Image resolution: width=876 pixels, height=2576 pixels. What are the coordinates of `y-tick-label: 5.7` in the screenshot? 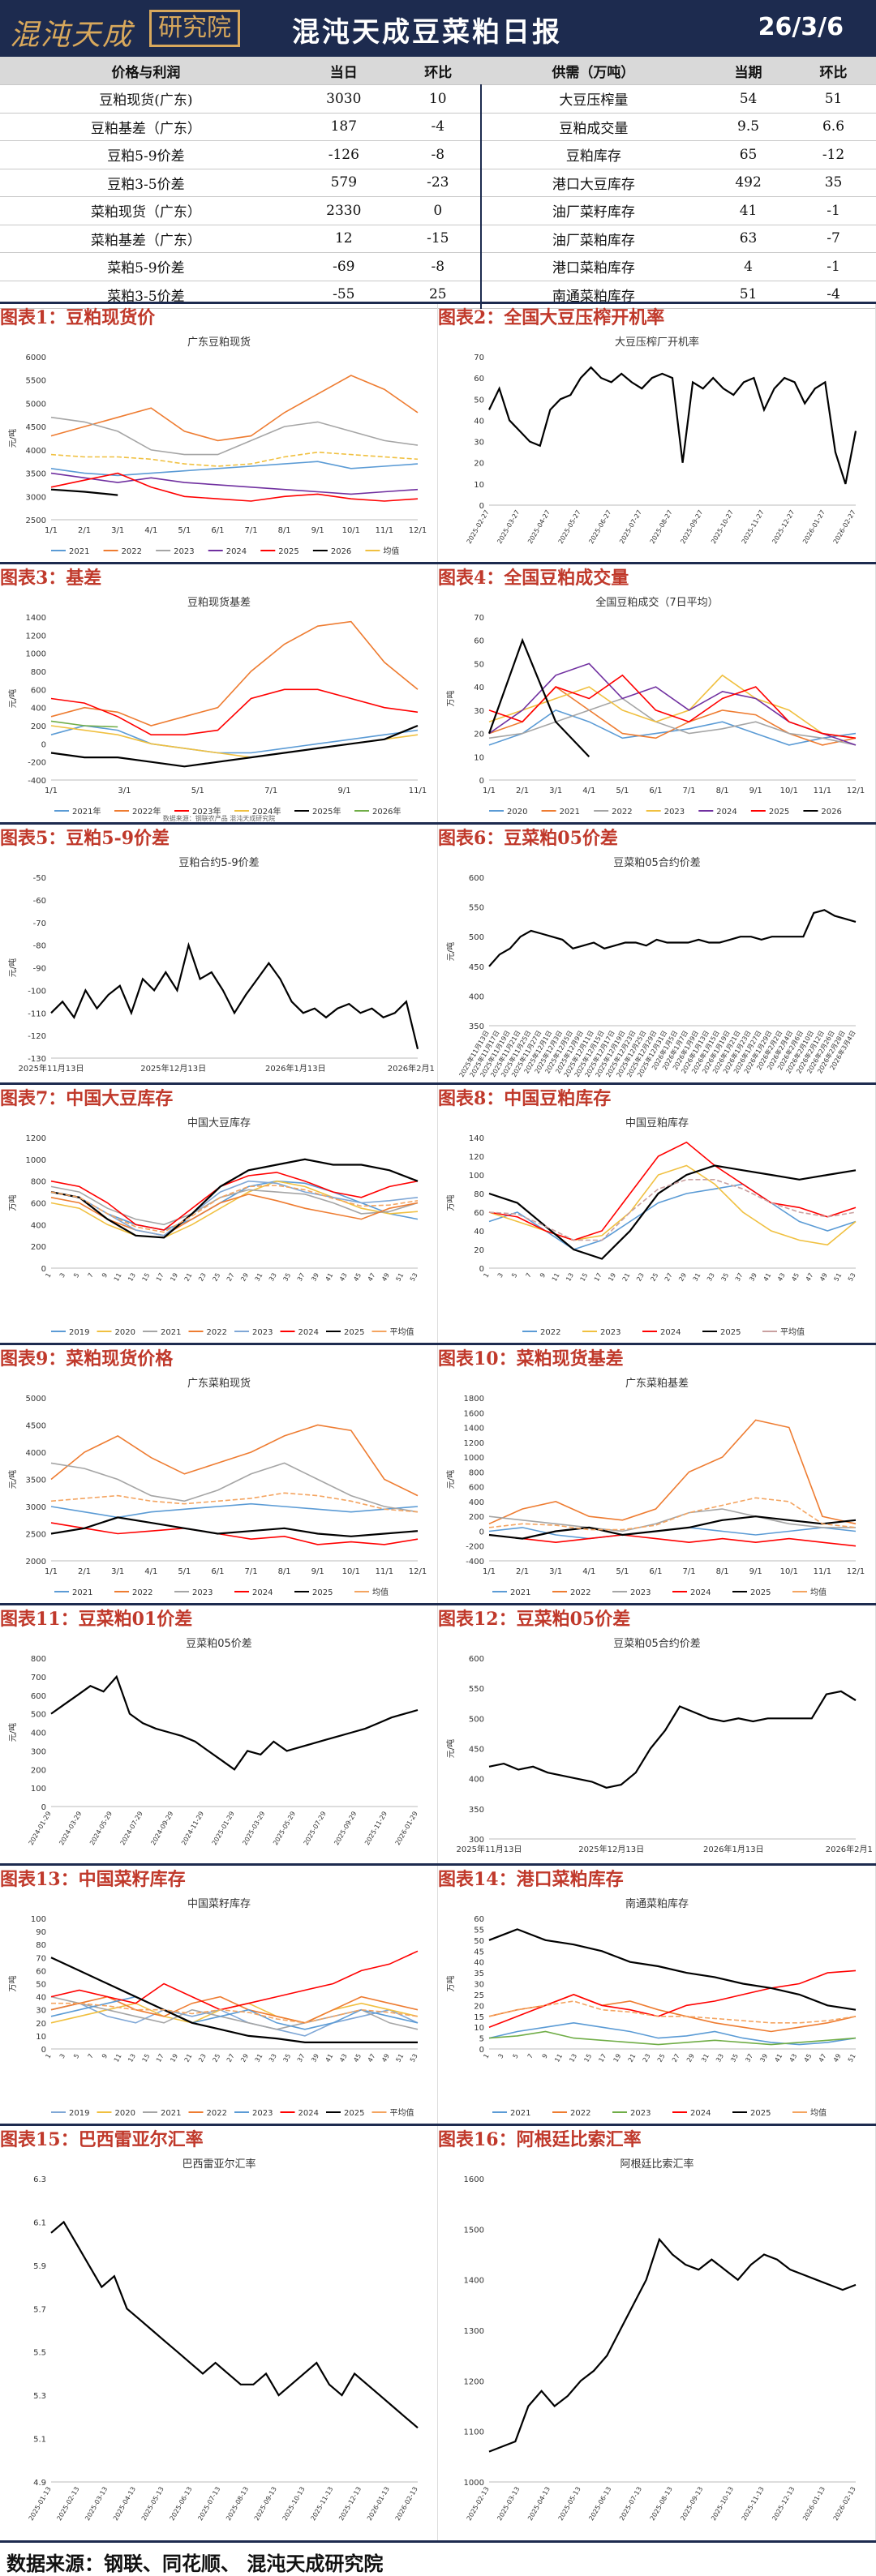 It's located at (39, 2309).